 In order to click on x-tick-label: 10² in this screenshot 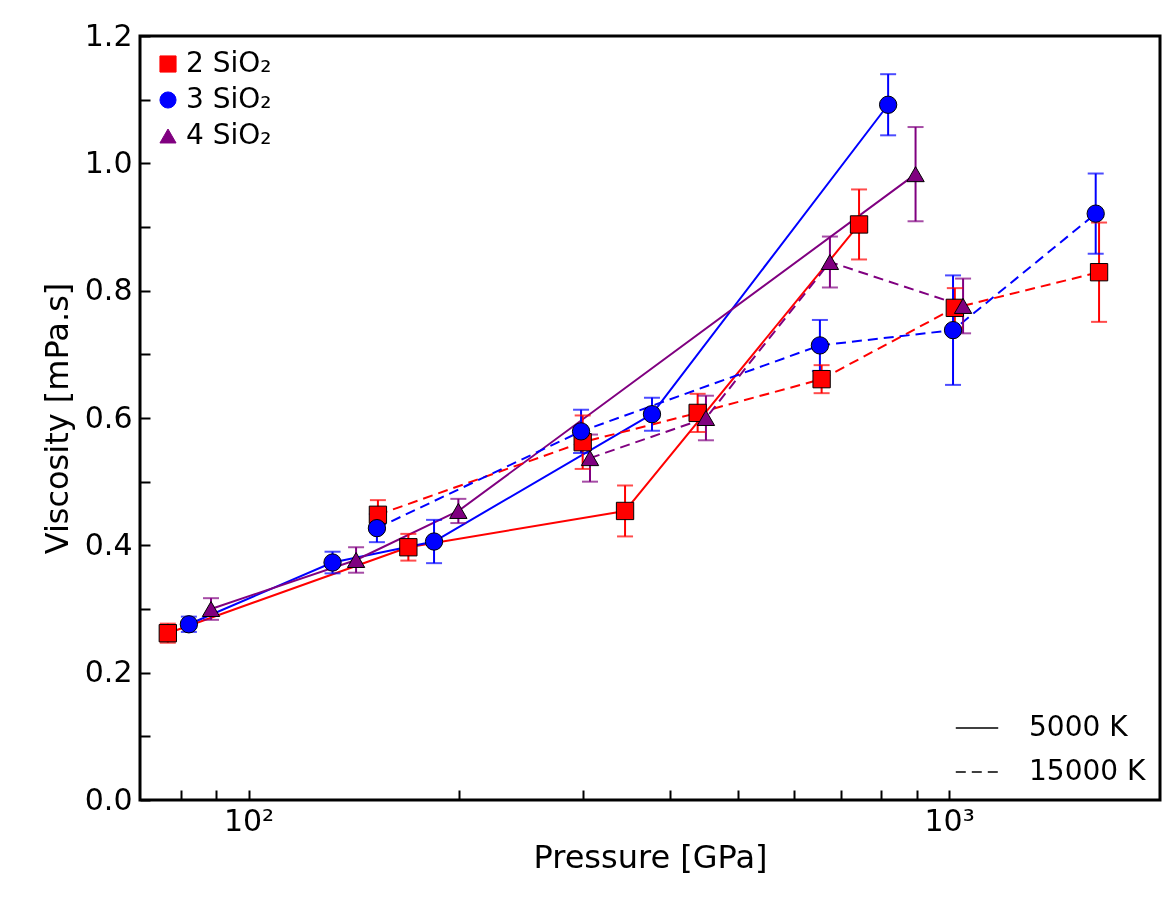, I will do `click(249, 820)`.